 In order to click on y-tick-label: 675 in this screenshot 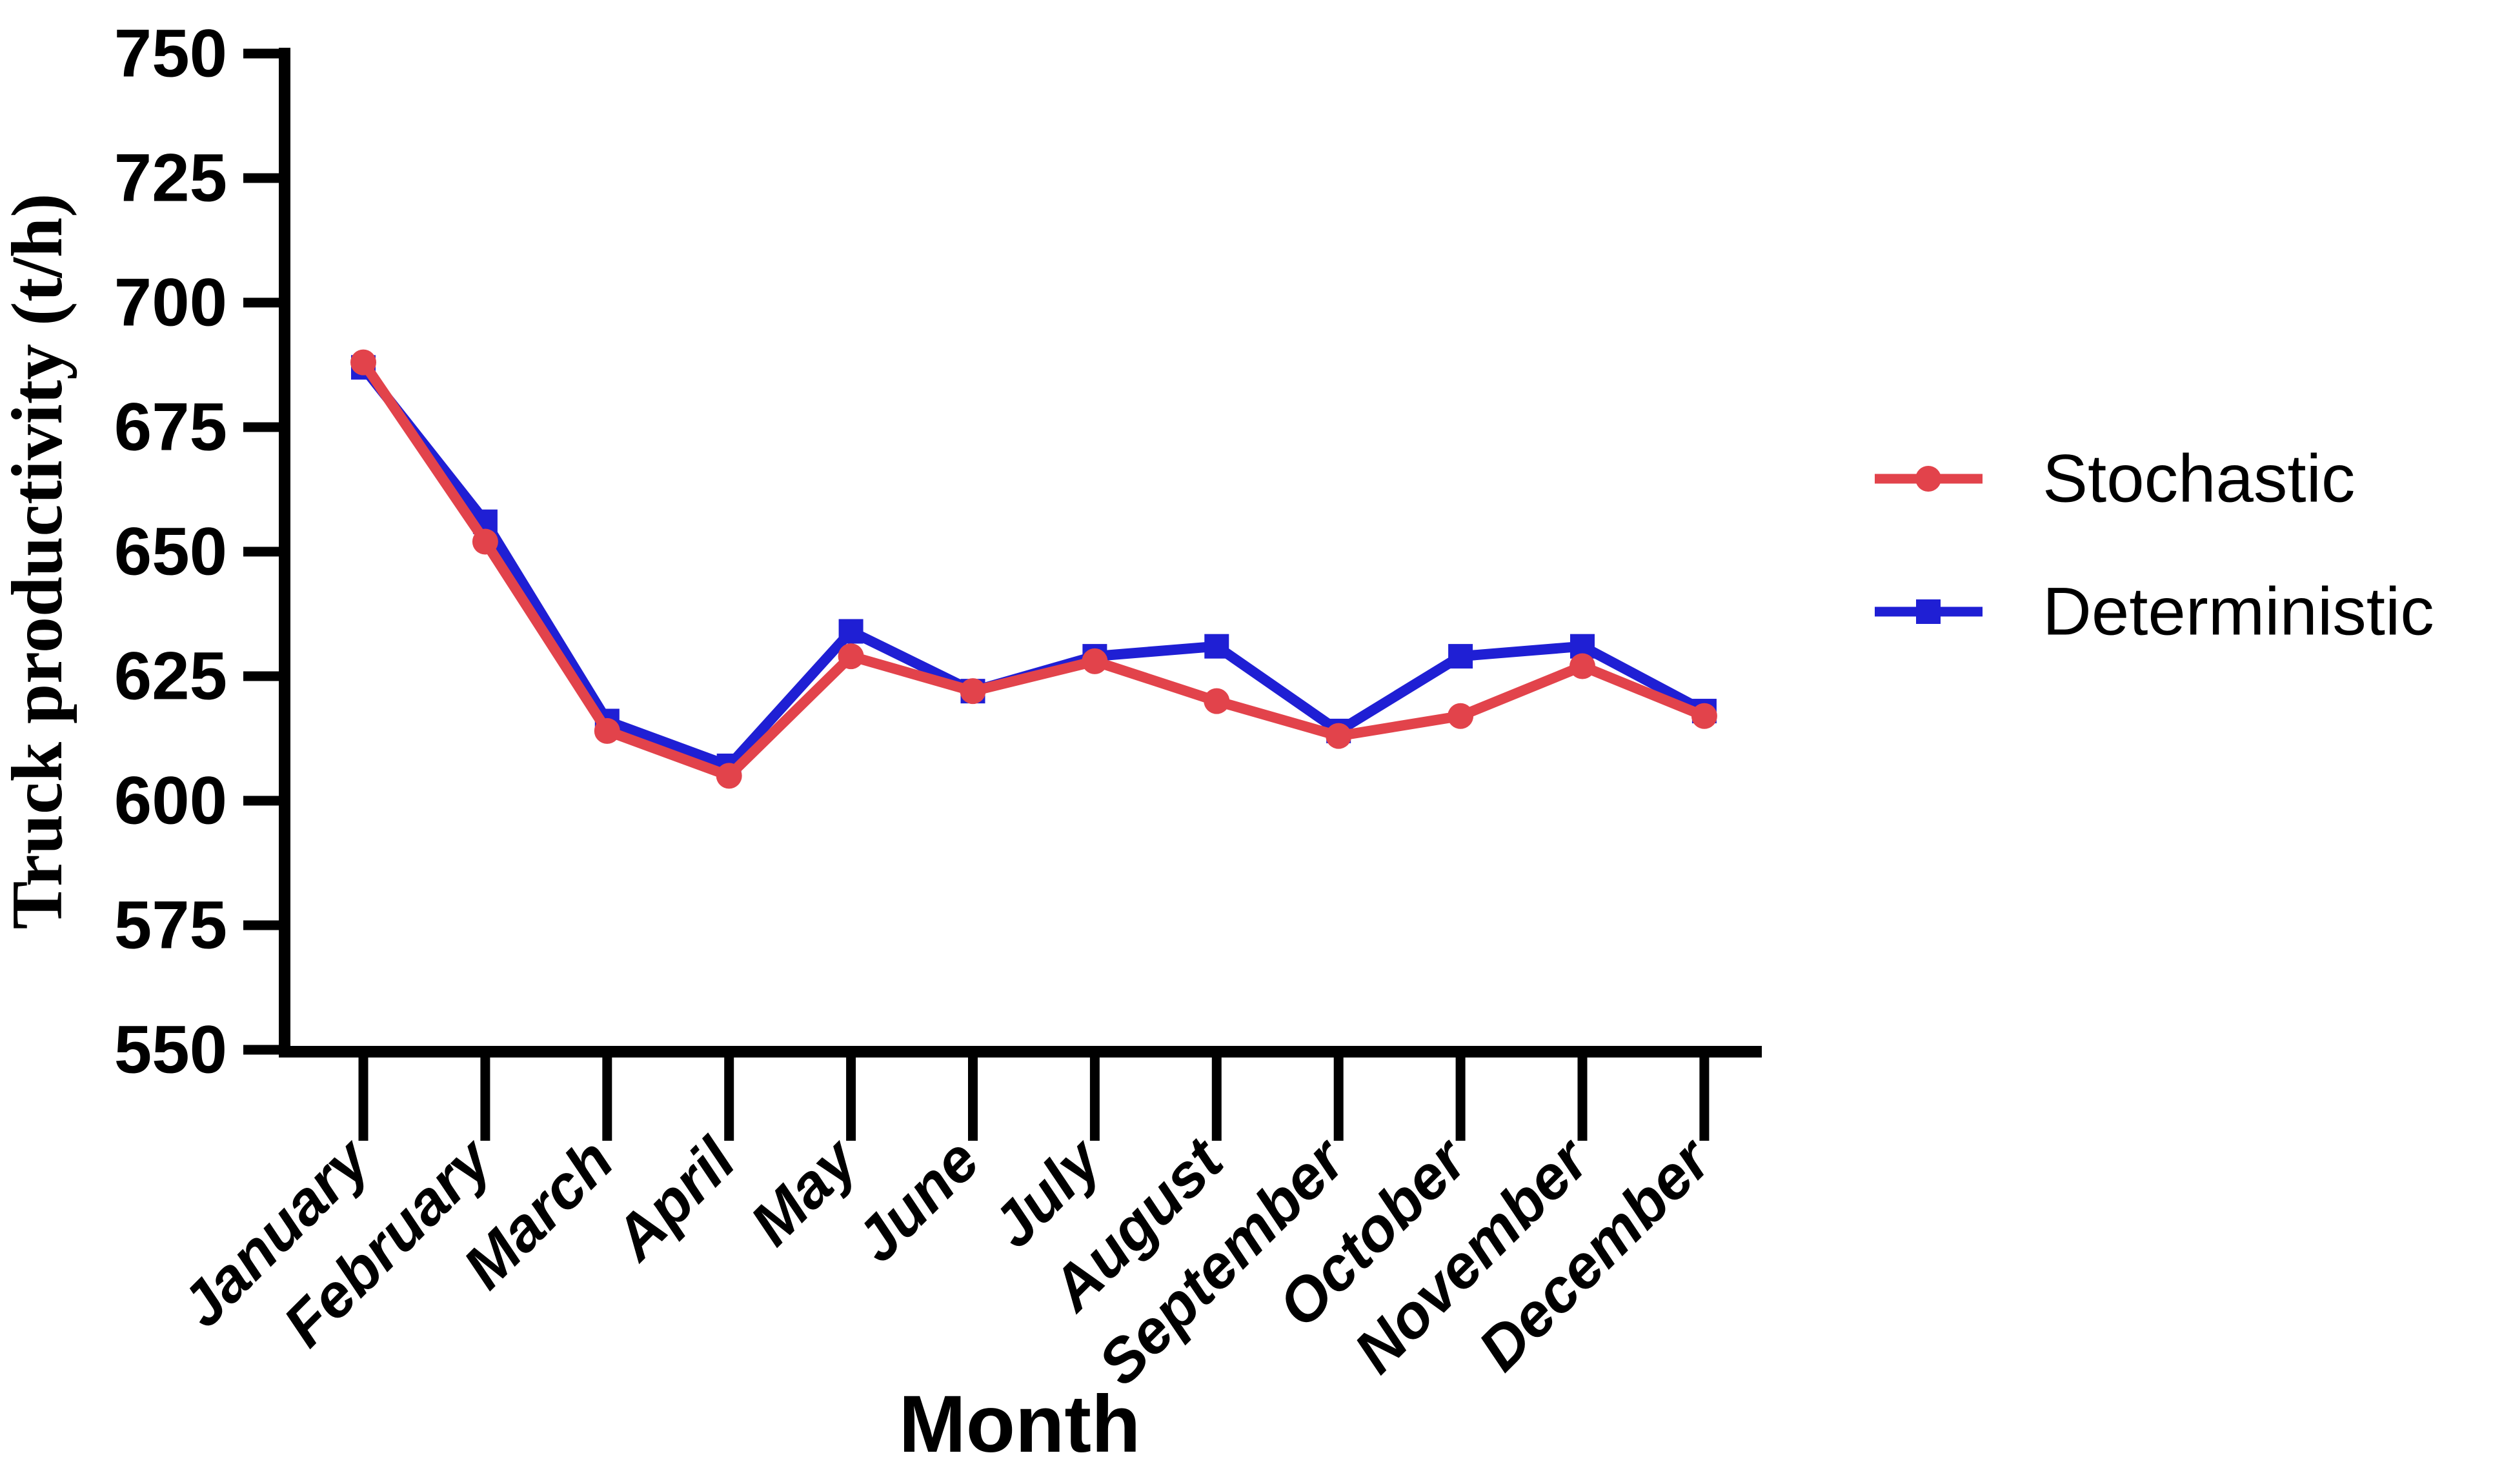, I will do `click(170, 428)`.